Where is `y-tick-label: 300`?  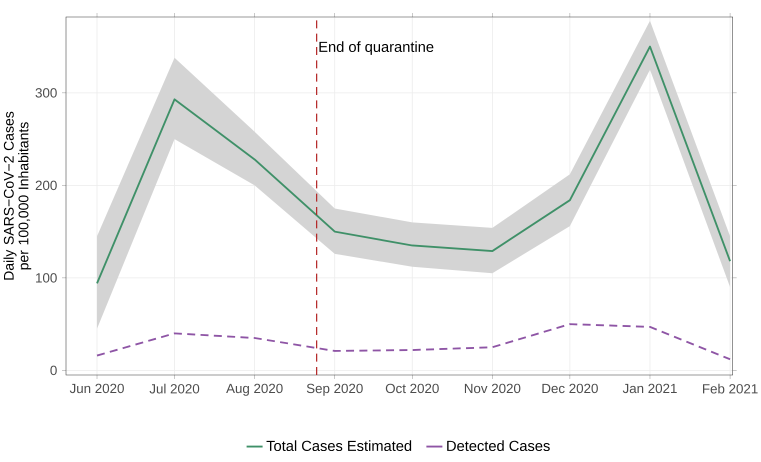
y-tick-label: 300 is located at coordinates (46, 93).